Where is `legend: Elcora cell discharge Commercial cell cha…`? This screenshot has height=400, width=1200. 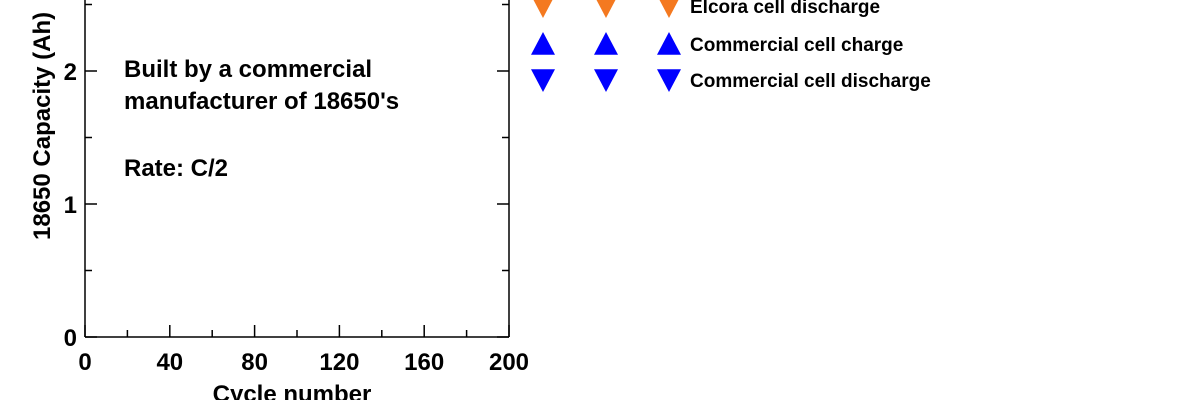 legend: Elcora cell discharge Commercial cell cha… is located at coordinates (731, 46).